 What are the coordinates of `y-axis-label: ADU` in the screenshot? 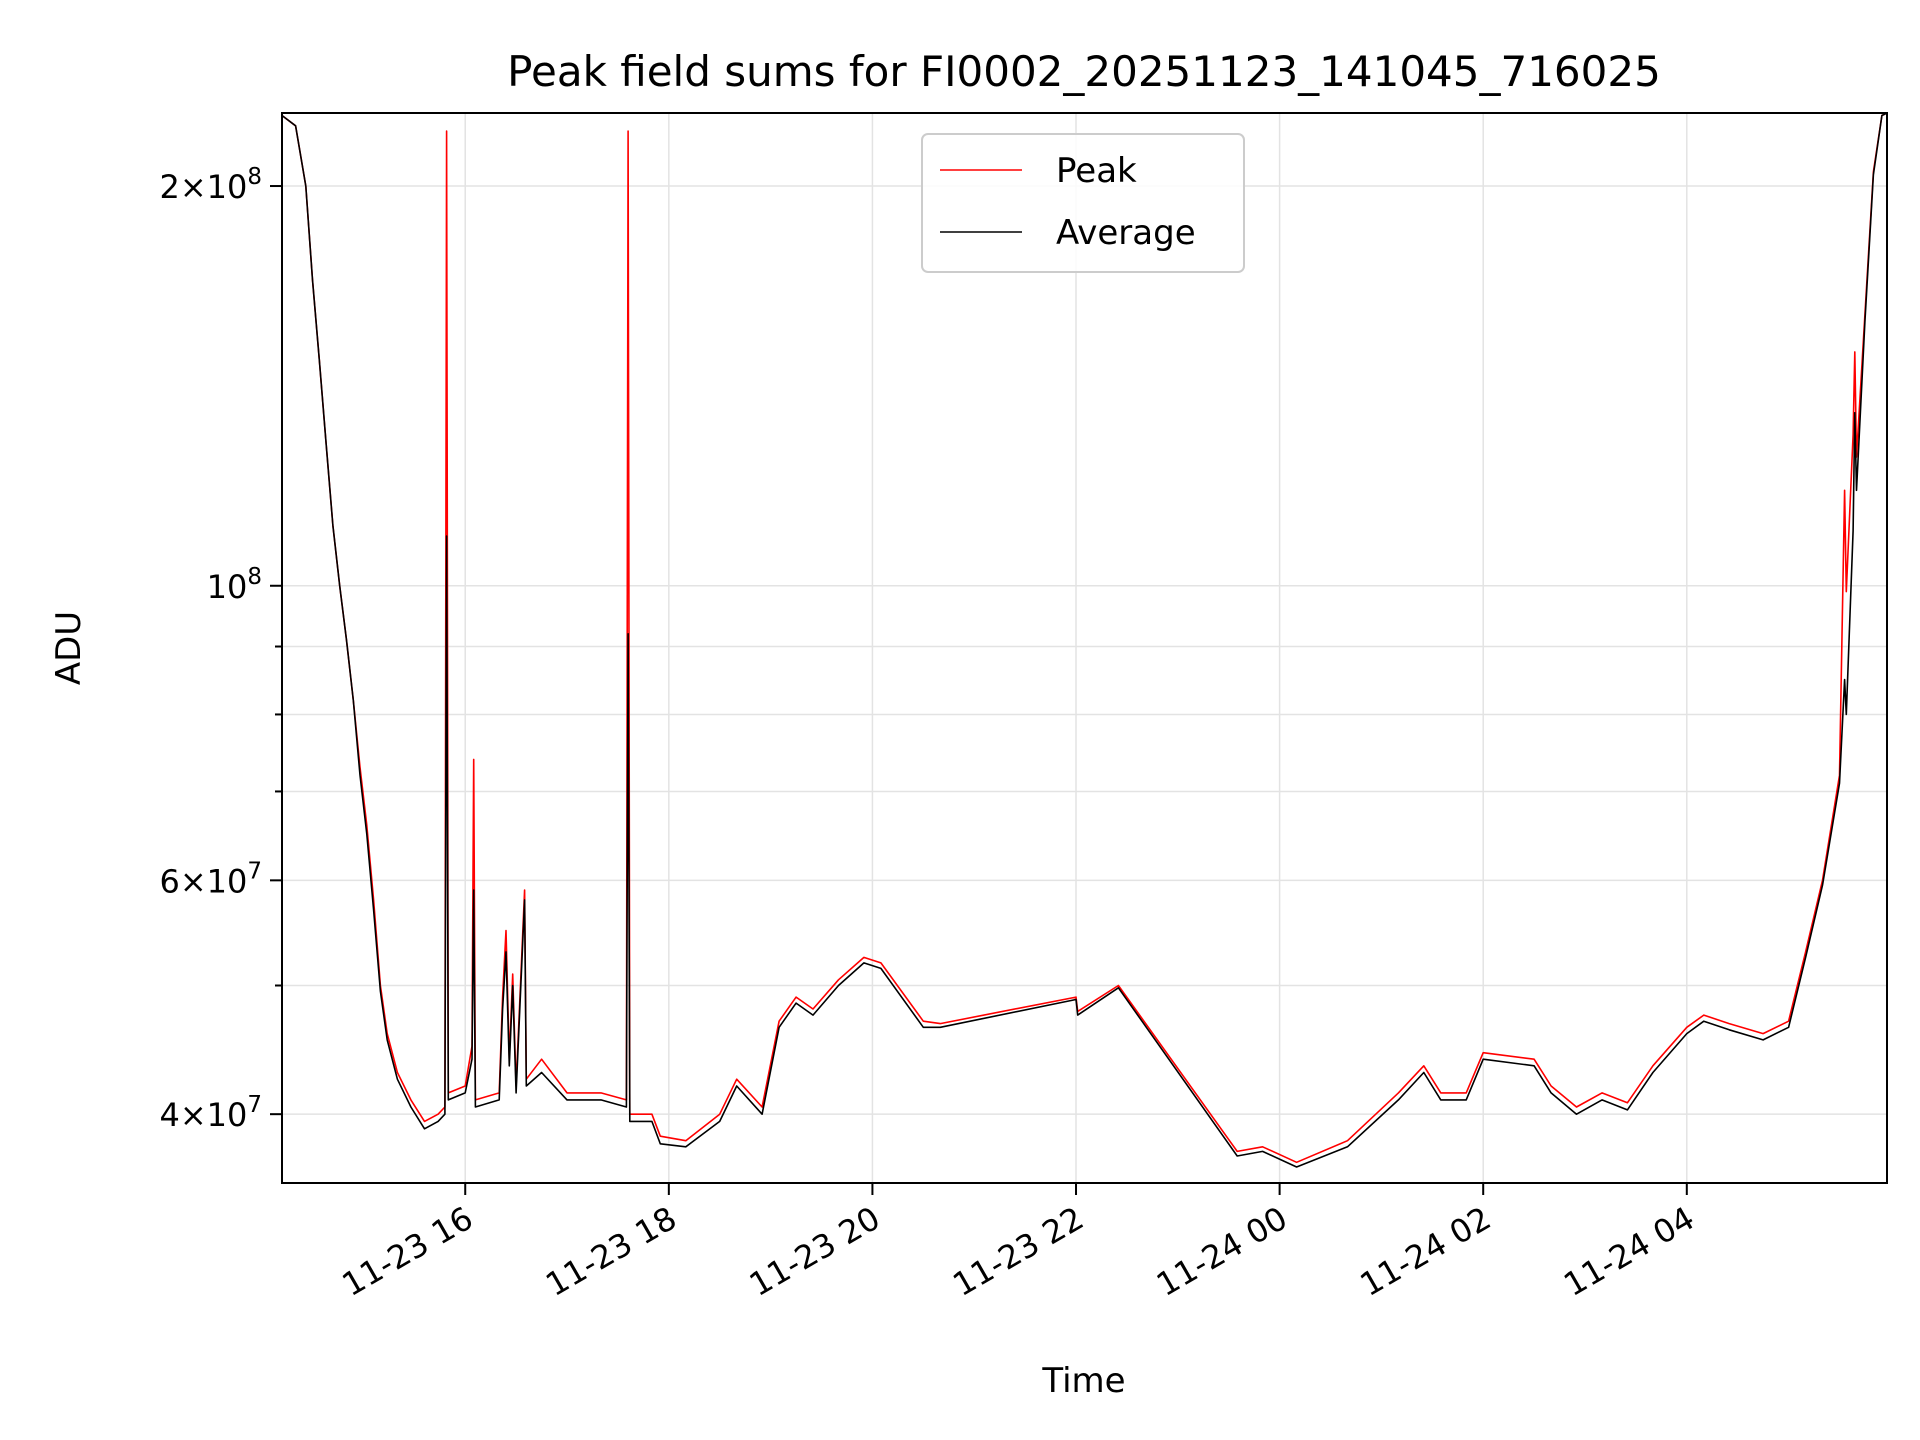 It's located at (69, 648).